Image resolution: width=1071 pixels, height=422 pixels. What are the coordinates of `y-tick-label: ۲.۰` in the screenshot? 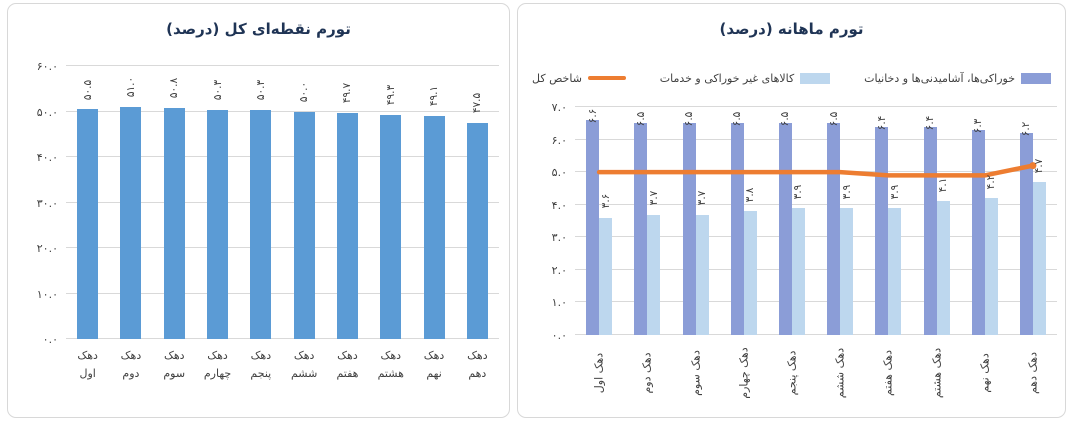 It's located at (559, 270).